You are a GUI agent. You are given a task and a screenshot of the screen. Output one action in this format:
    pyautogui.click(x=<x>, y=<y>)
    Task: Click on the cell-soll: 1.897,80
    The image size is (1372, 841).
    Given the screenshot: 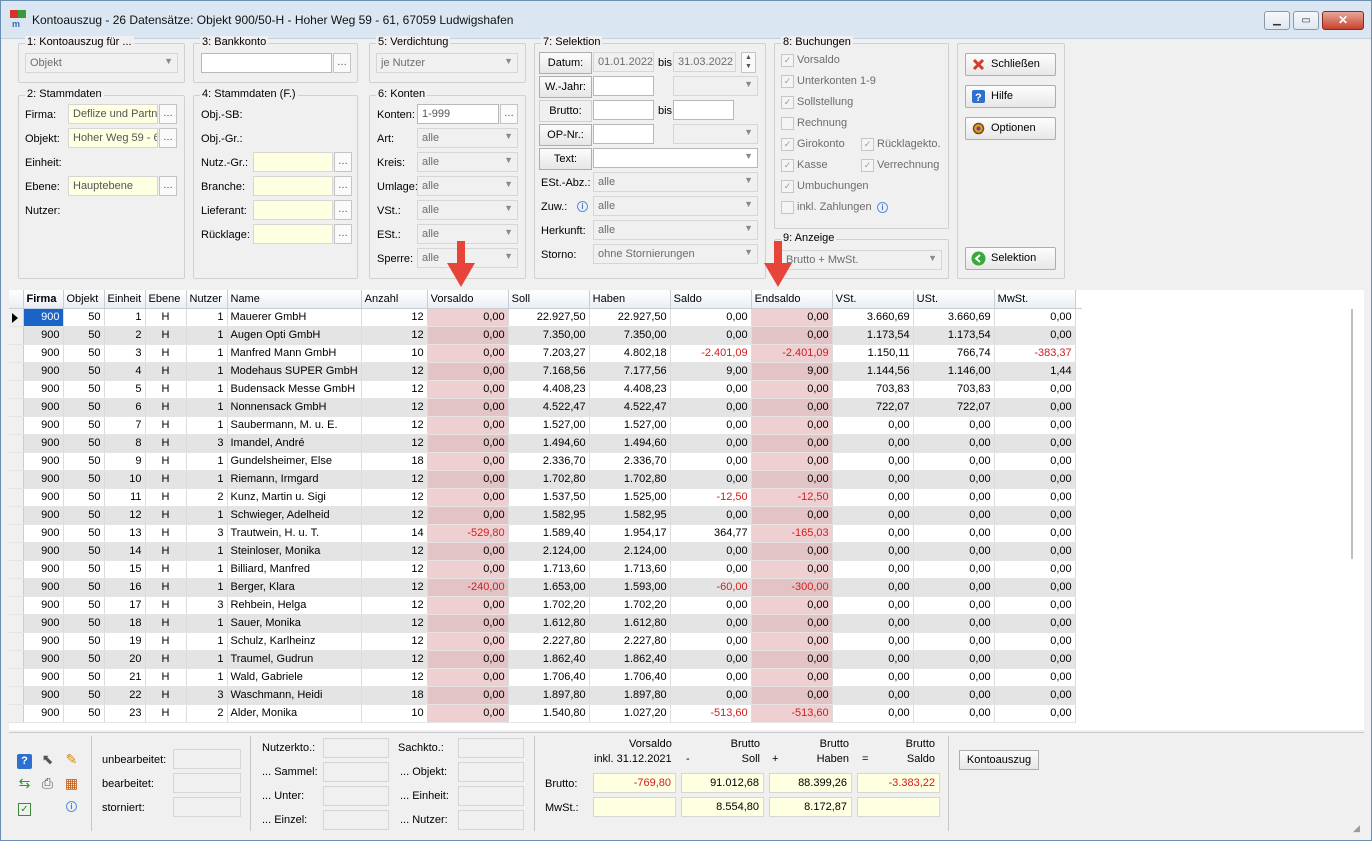 What is the action you would take?
    pyautogui.click(x=549, y=695)
    